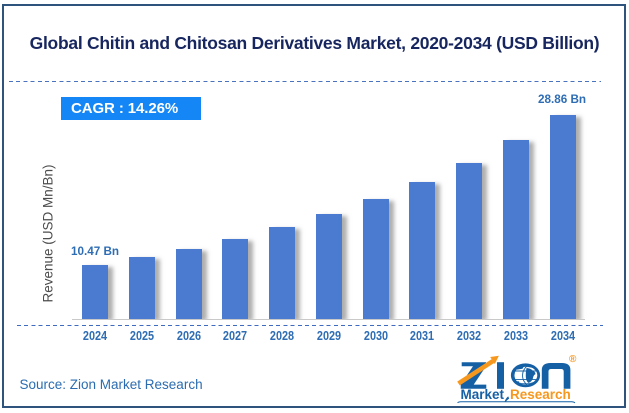  Describe the element at coordinates (483, 394) in the screenshot. I see `svg-text: Market` at that location.